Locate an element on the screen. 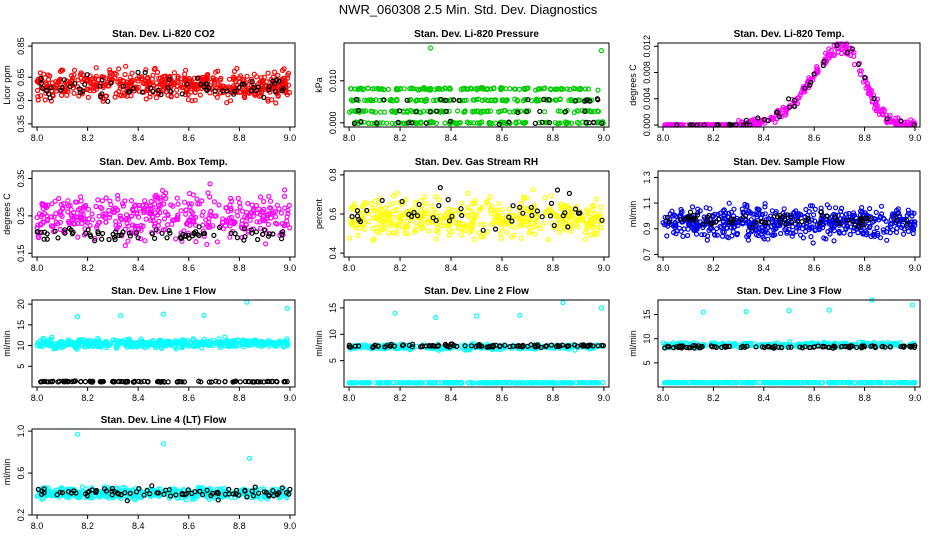  y-tick-label: 0.4 is located at coordinates (333, 253).